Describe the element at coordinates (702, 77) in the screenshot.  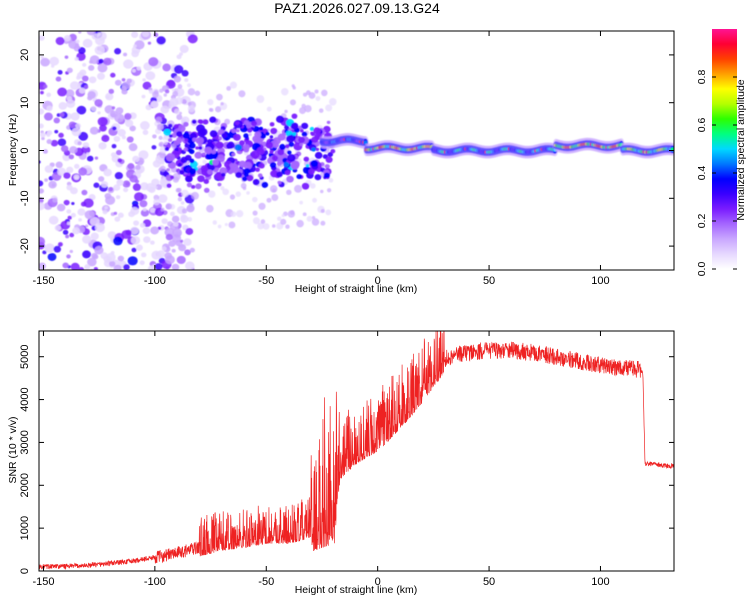
I see `colorbar-tick-label: 0.8` at that location.